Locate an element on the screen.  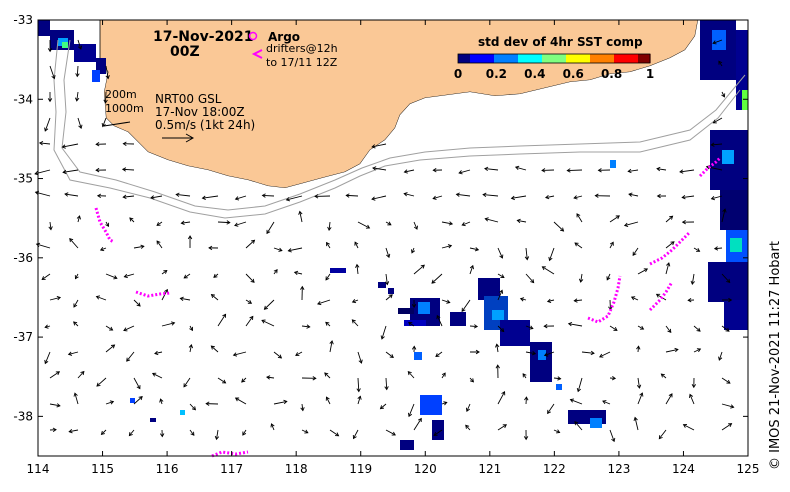
colorbar-tick-label: 0.4 is located at coordinates (534, 74).